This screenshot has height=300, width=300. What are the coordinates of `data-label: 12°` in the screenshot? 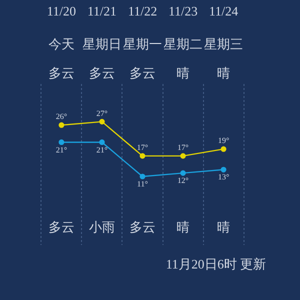 It's located at (183, 181).